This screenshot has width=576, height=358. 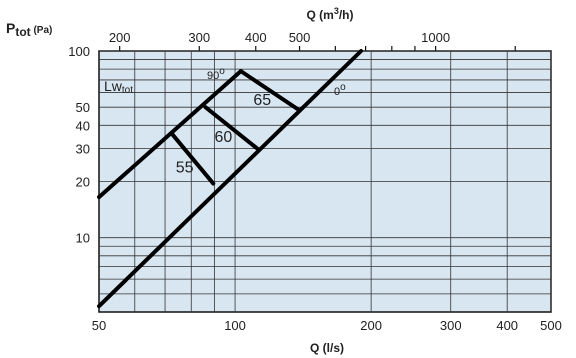 I want to click on y-tick-label: 50, so click(x=83, y=107).